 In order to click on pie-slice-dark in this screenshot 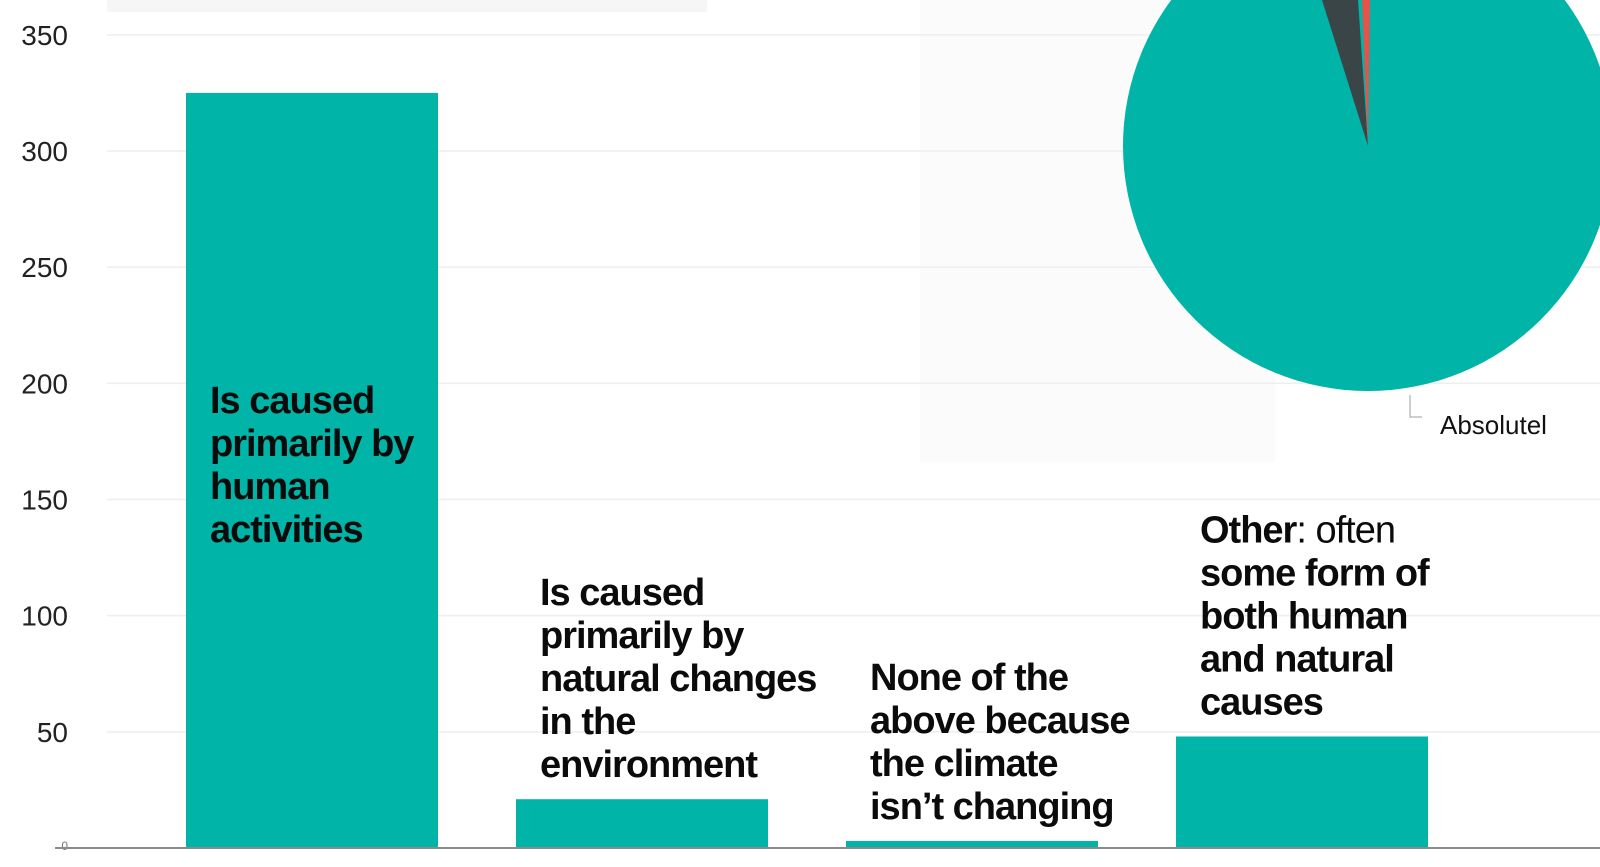, I will do `click(1345, 73)`.